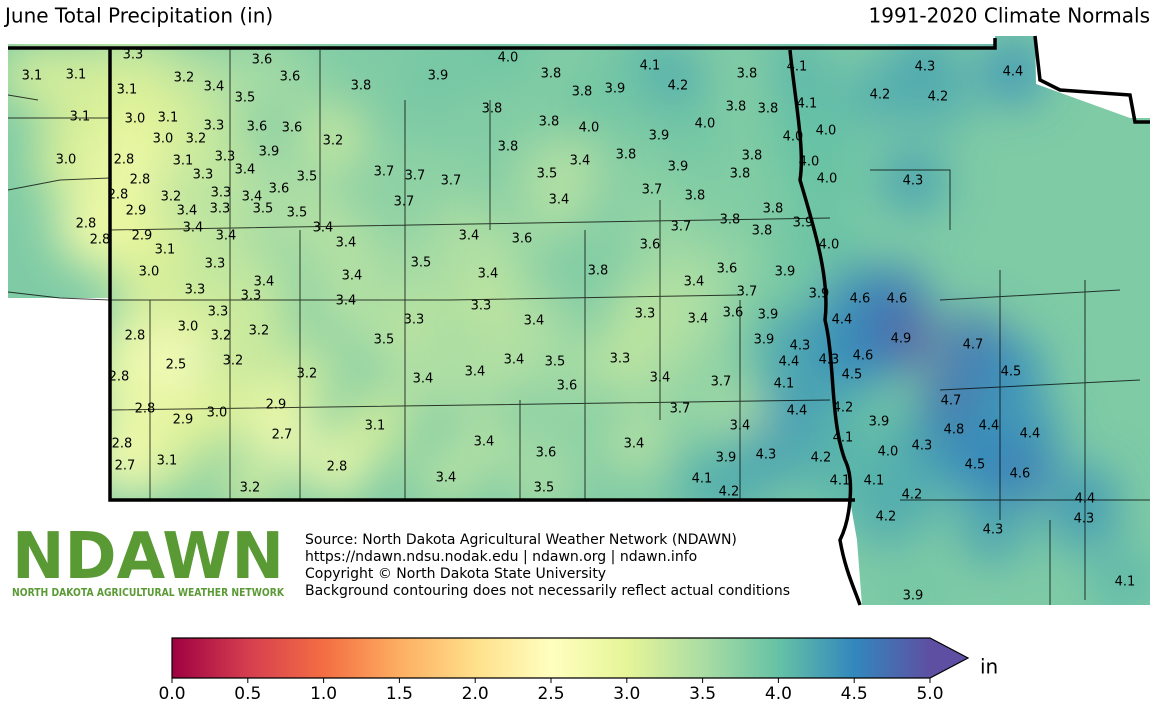  What do you see at coordinates (171, 694) in the screenshot?
I see `colorbar-tick-label: 0.0` at bounding box center [171, 694].